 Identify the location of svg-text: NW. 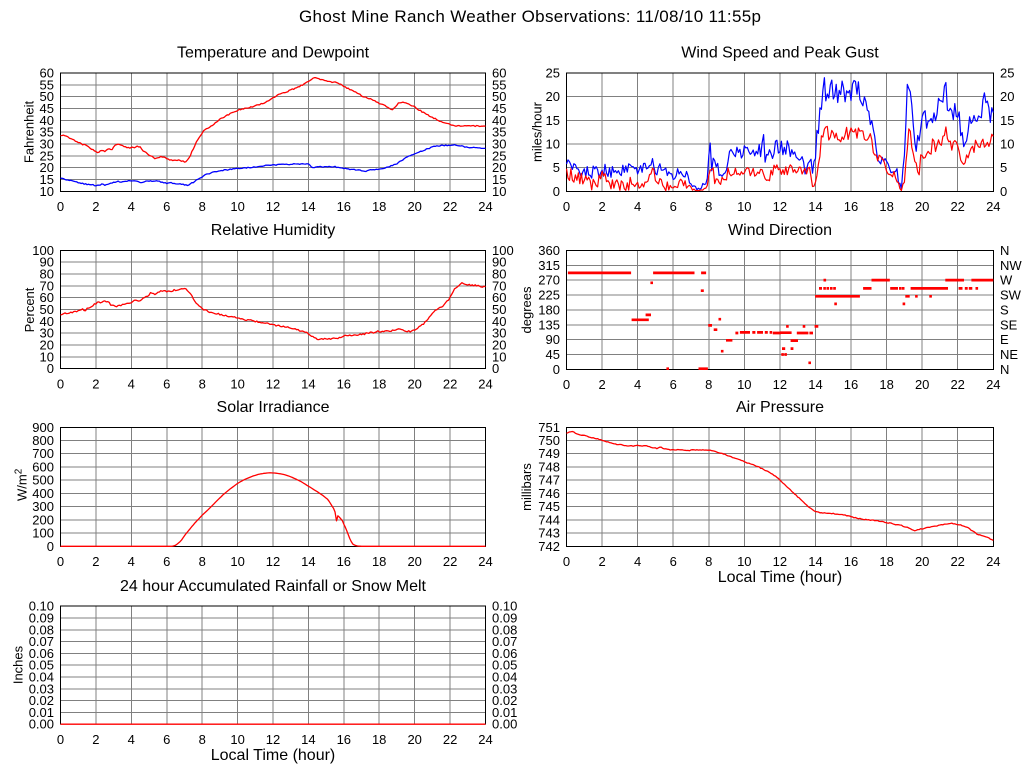
(1011, 265).